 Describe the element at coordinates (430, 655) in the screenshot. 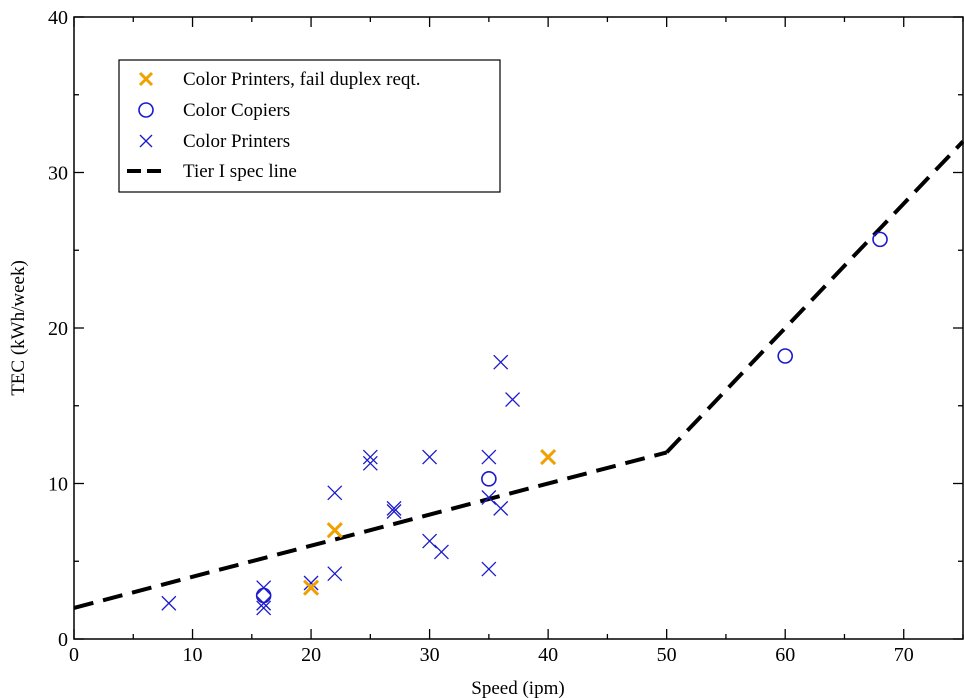

I see `x-tick-label: 30` at that location.